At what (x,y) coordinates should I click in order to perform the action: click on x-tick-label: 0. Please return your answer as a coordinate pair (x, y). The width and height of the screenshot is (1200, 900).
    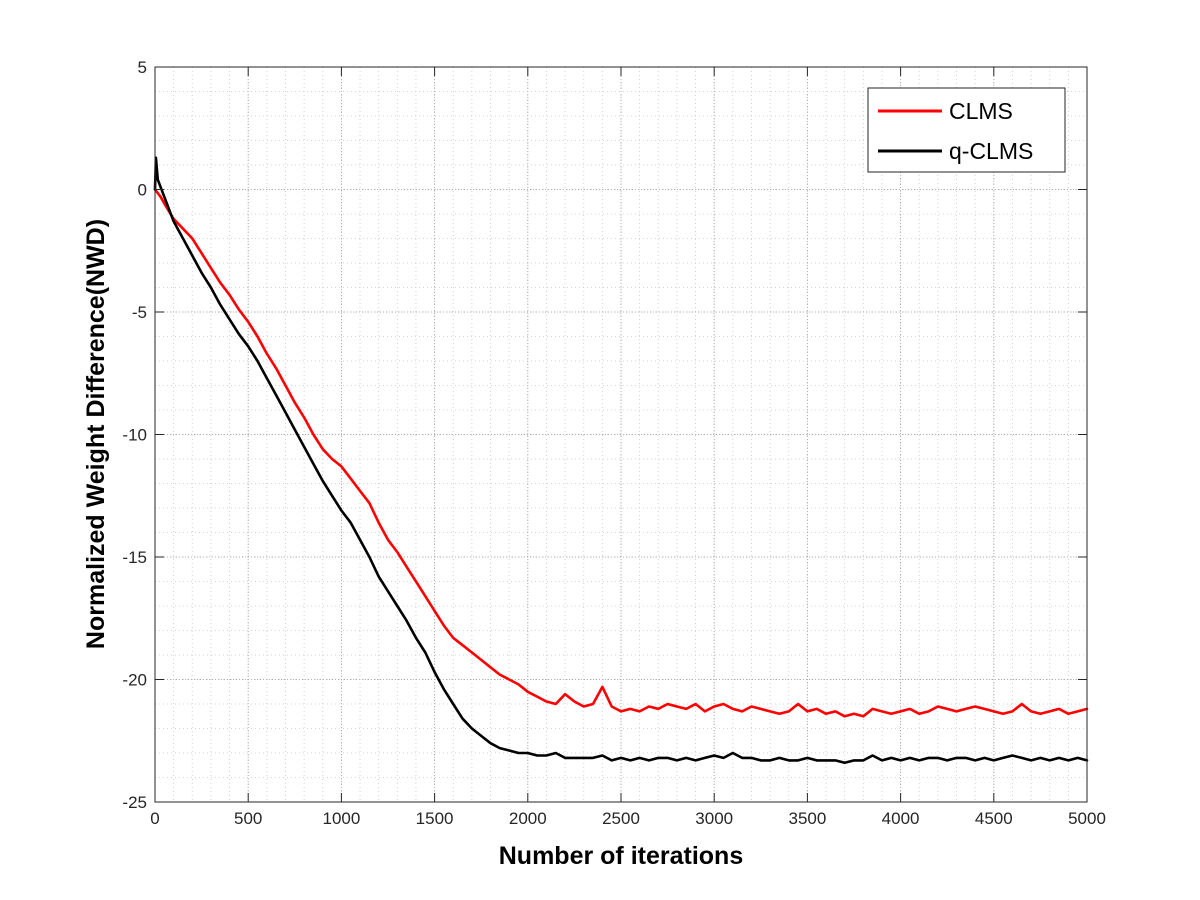
    Looking at the image, I should click on (154, 818).